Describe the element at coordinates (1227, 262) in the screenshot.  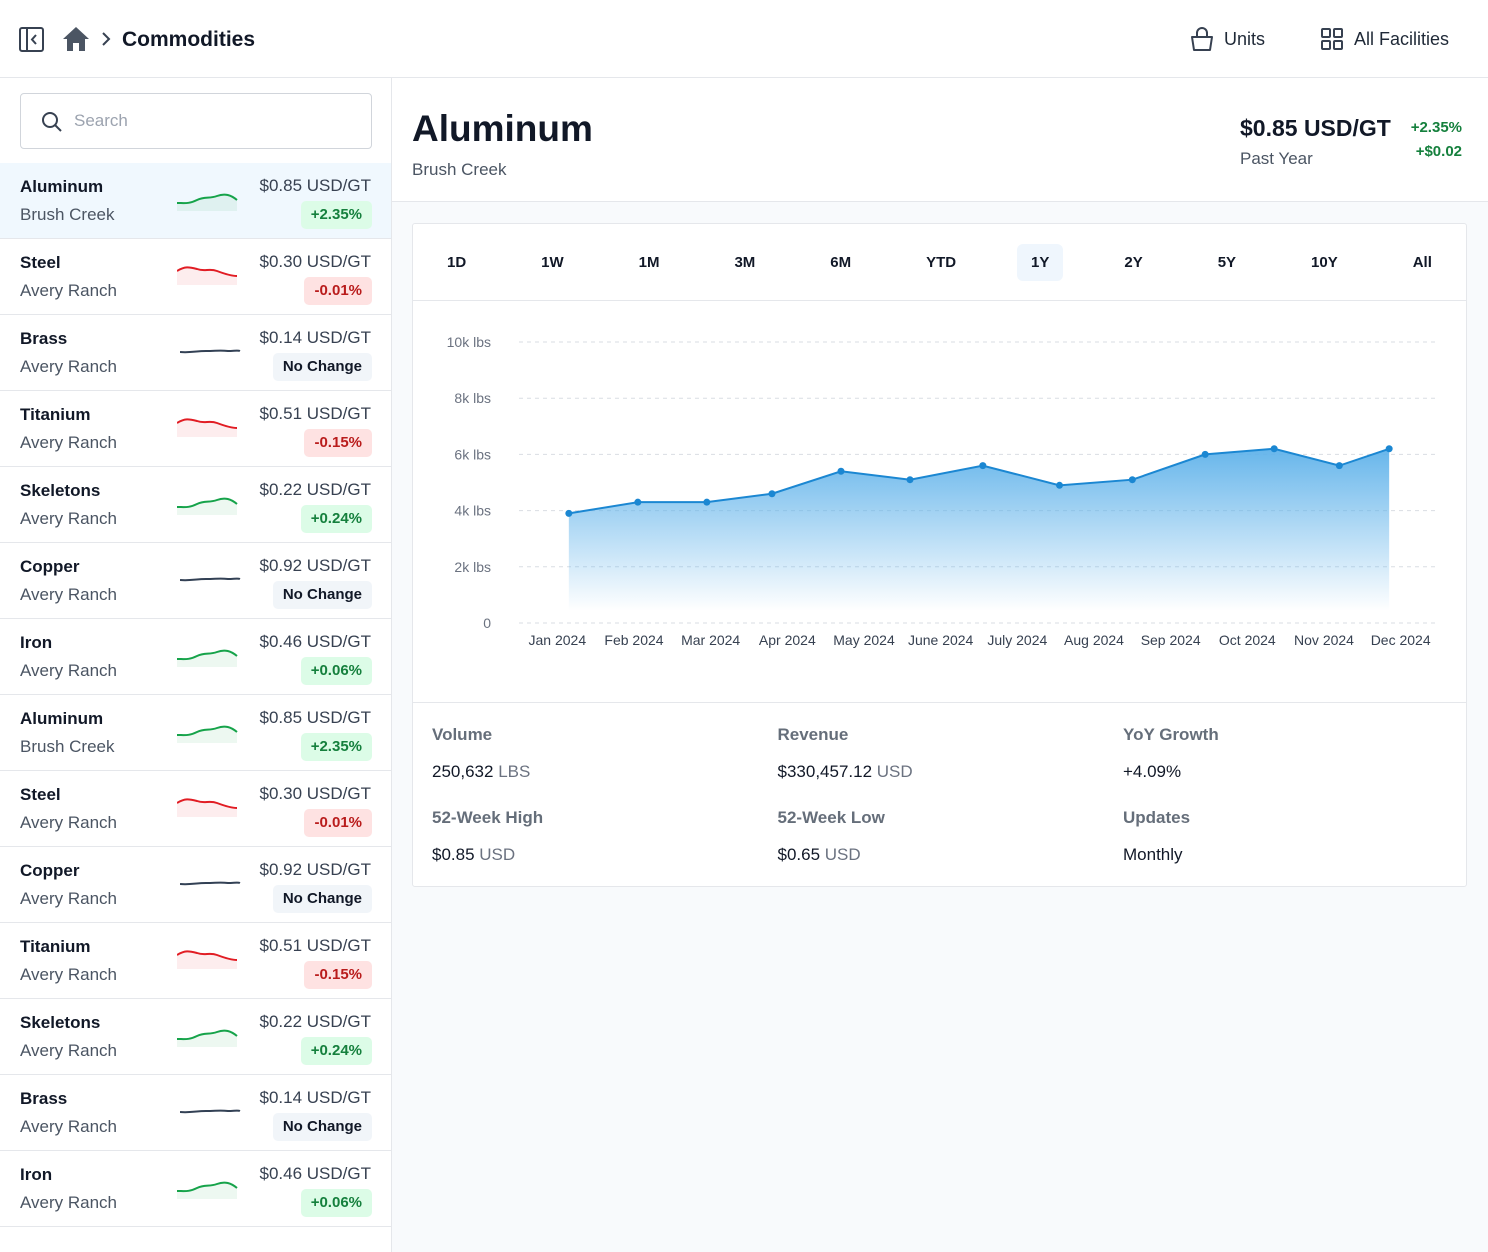
I see `range-tab: 5Y` at that location.